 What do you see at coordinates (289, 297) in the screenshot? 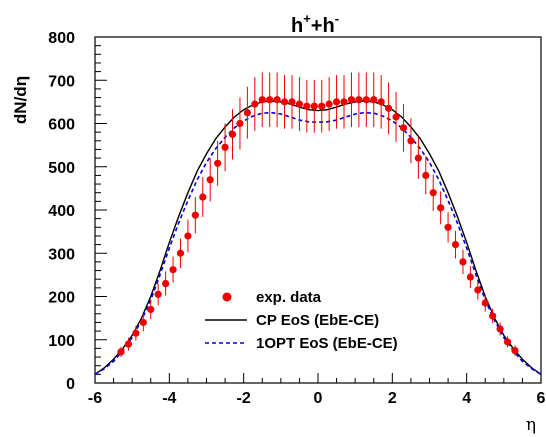
I see `legend-label: exp. data` at bounding box center [289, 297].